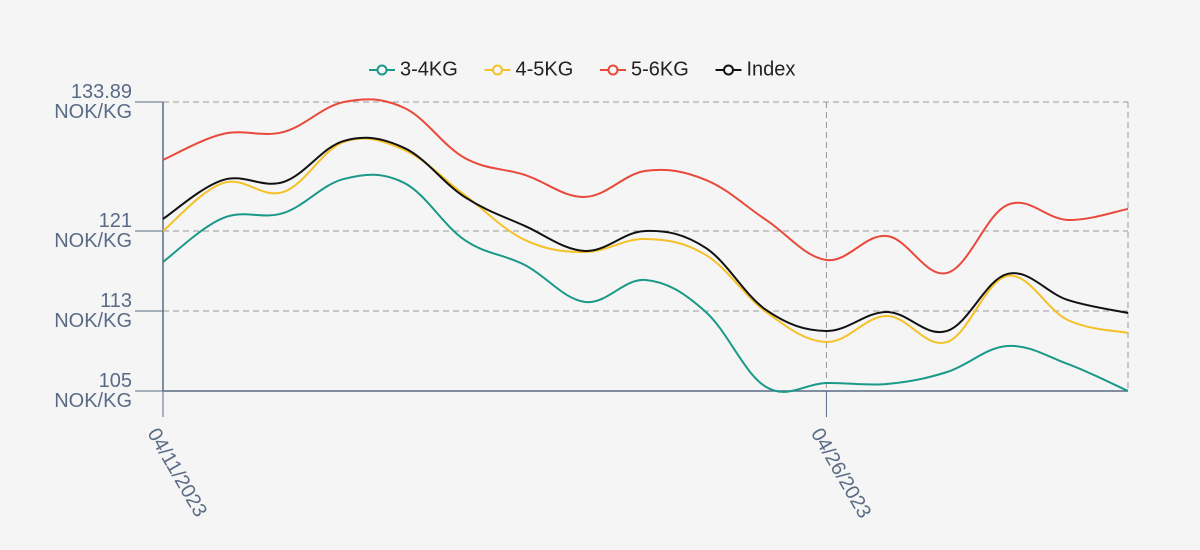 The width and height of the screenshot is (1200, 550). Describe the element at coordinates (93, 310) in the screenshot. I see `y-tick-label: 113 NOK/KG` at that location.